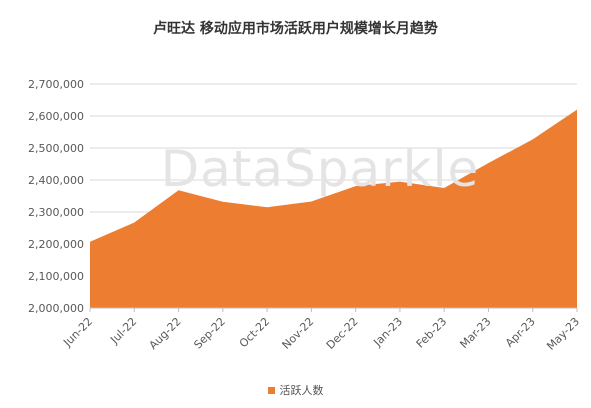 Image resolution: width=591 pixels, height=408 pixels. What do you see at coordinates (432, 333) in the screenshot?
I see `x-tick-label: Feb-23` at bounding box center [432, 333].